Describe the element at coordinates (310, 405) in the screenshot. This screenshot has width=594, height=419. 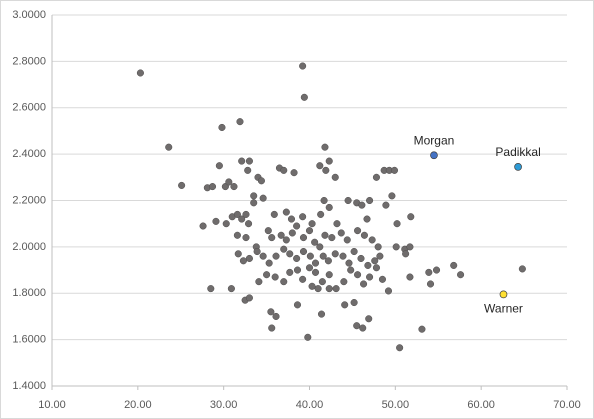
I see `x-tick-label: 40.00` at that location.